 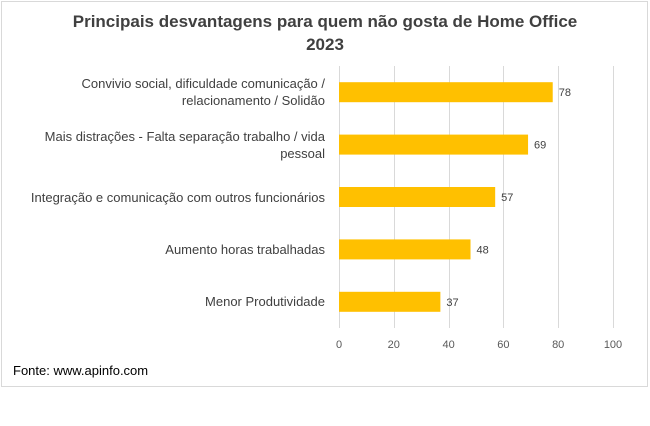 I want to click on x-tick-label: 20, so click(x=394, y=345).